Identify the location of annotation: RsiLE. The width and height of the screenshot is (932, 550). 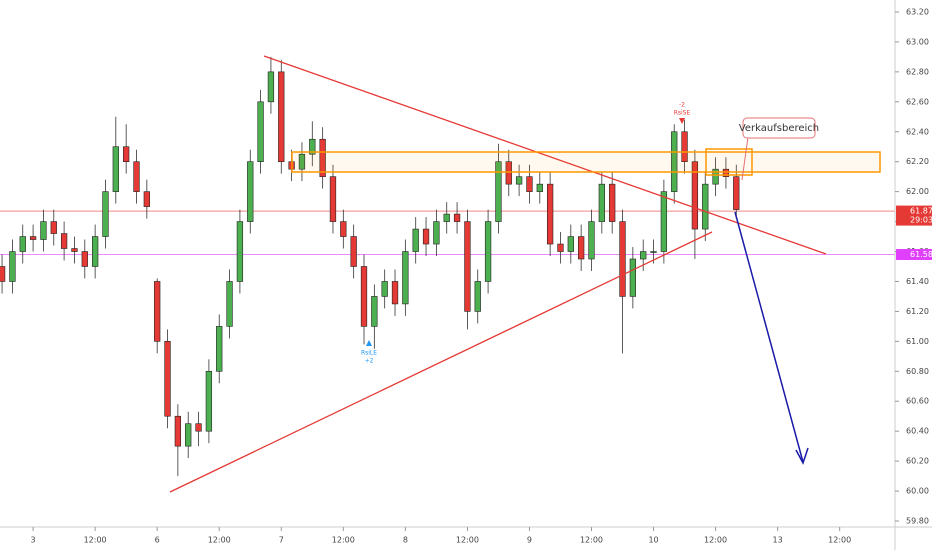
(369, 353).